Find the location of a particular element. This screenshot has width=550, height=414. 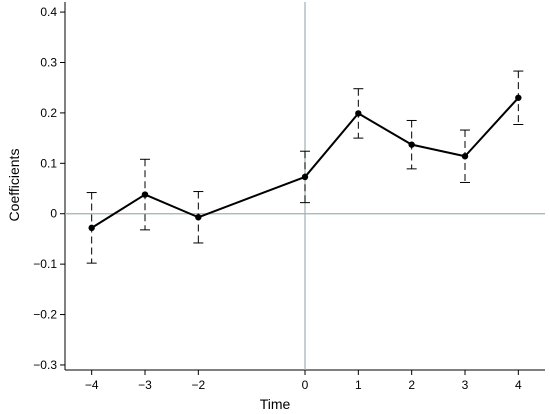

x-tick-label: 2 is located at coordinates (411, 385).